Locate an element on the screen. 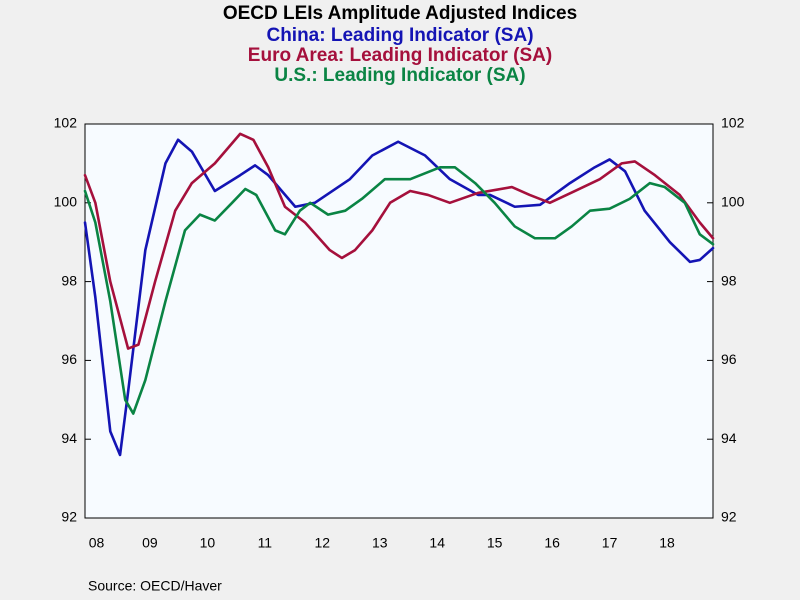 Image resolution: width=800 pixels, height=600 pixels. x-tick-label: 17 is located at coordinates (610, 543).